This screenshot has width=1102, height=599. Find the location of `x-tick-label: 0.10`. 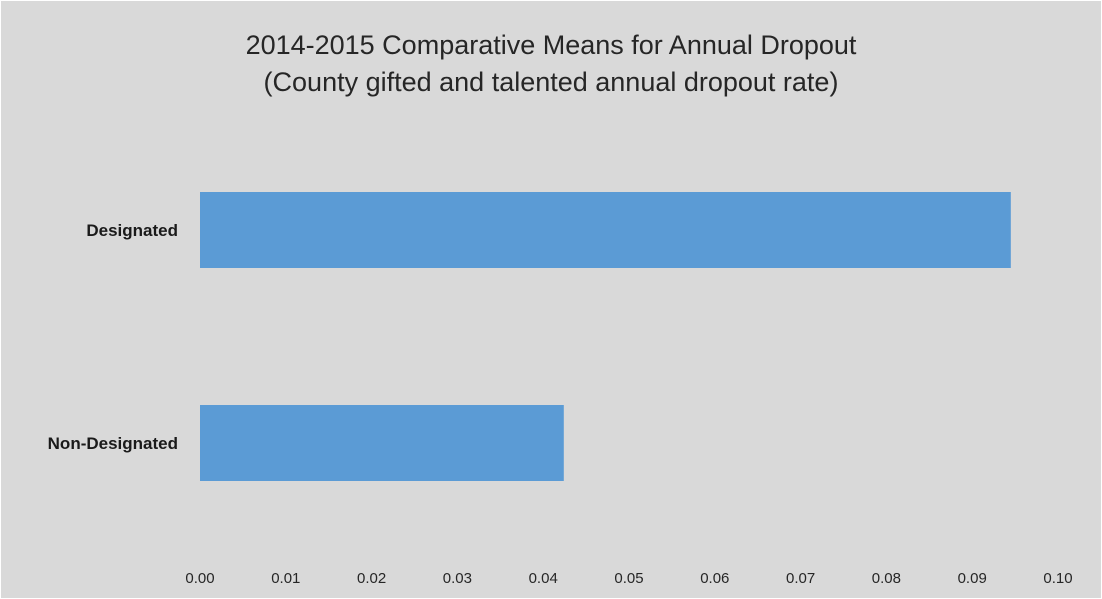

x-tick-label: 0.10 is located at coordinates (1057, 578).